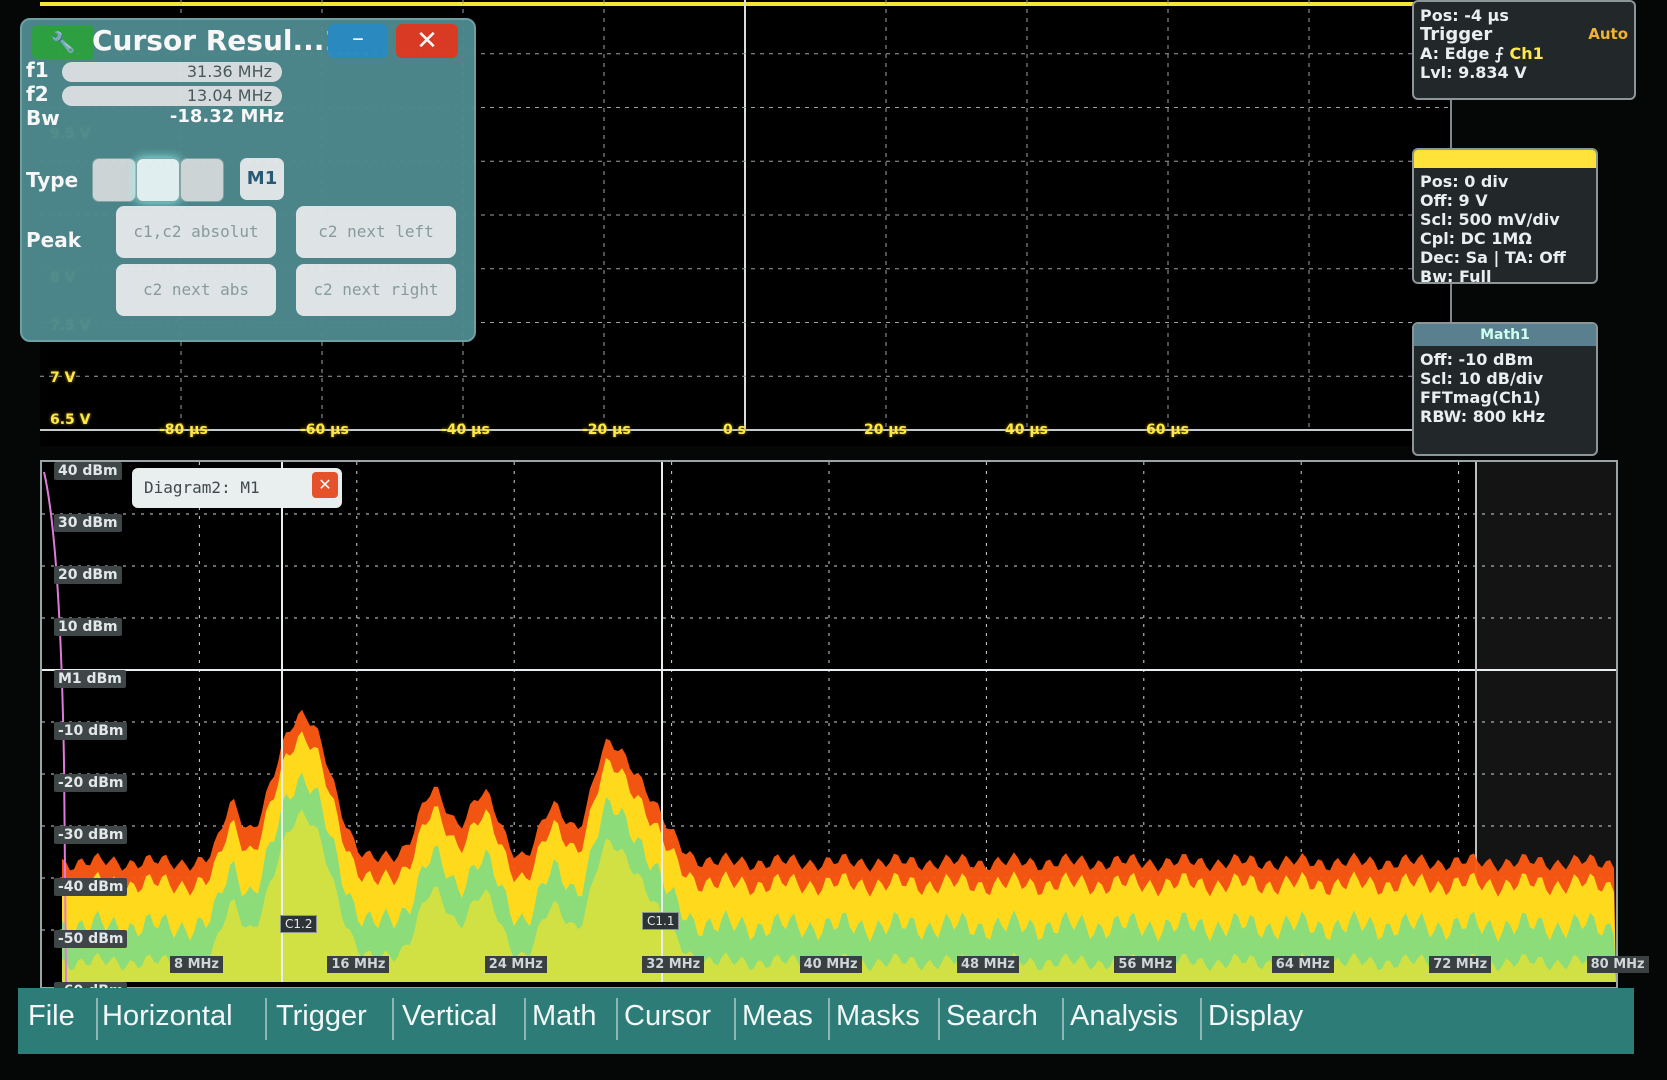  What do you see at coordinates (202, 180) in the screenshot?
I see `both-cursor-icon` at bounding box center [202, 180].